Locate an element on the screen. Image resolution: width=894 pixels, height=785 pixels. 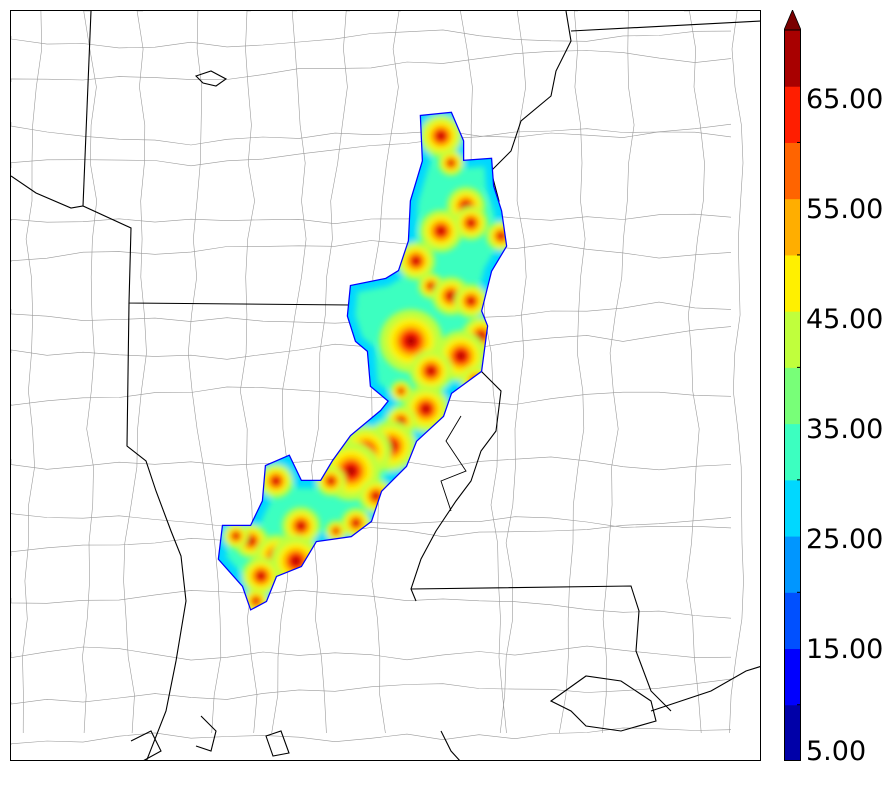
colorbar-outline is located at coordinates (792, 395).